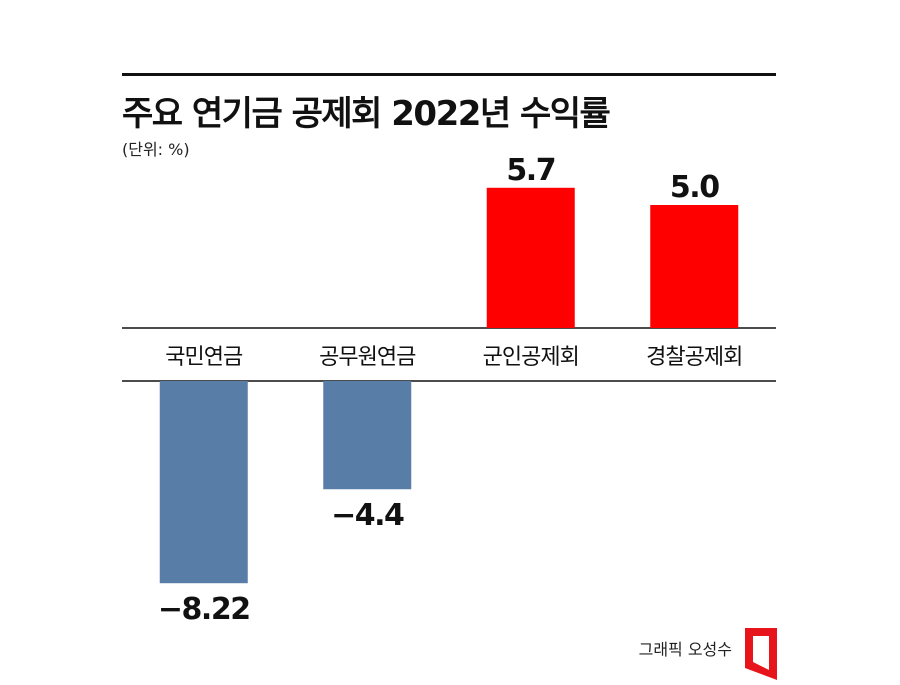 The width and height of the screenshot is (900, 685). I want to click on graphic-credit: 그래픽 오성수, so click(685, 649).